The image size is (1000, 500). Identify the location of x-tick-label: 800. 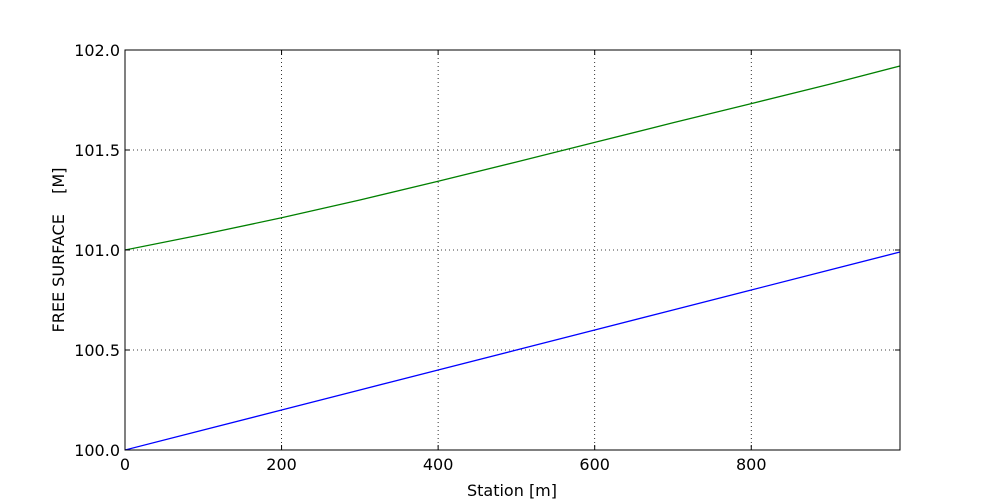
(751, 464).